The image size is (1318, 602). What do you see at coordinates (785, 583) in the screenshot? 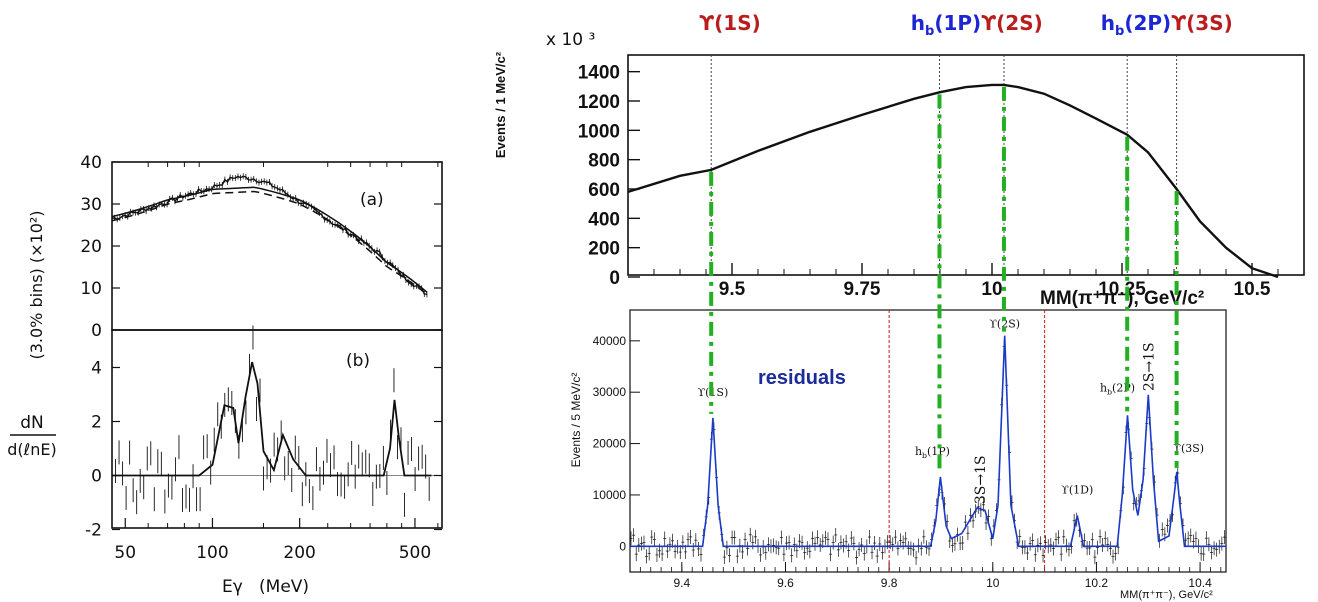
I see `bottom-x-tick-label: 9.6` at bounding box center [785, 583].